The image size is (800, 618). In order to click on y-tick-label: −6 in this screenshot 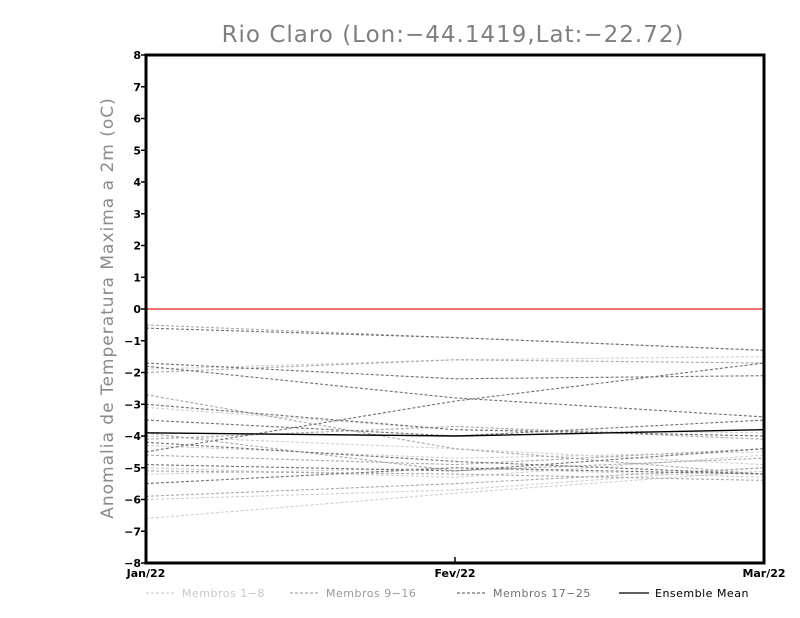, I will do `click(132, 500)`.